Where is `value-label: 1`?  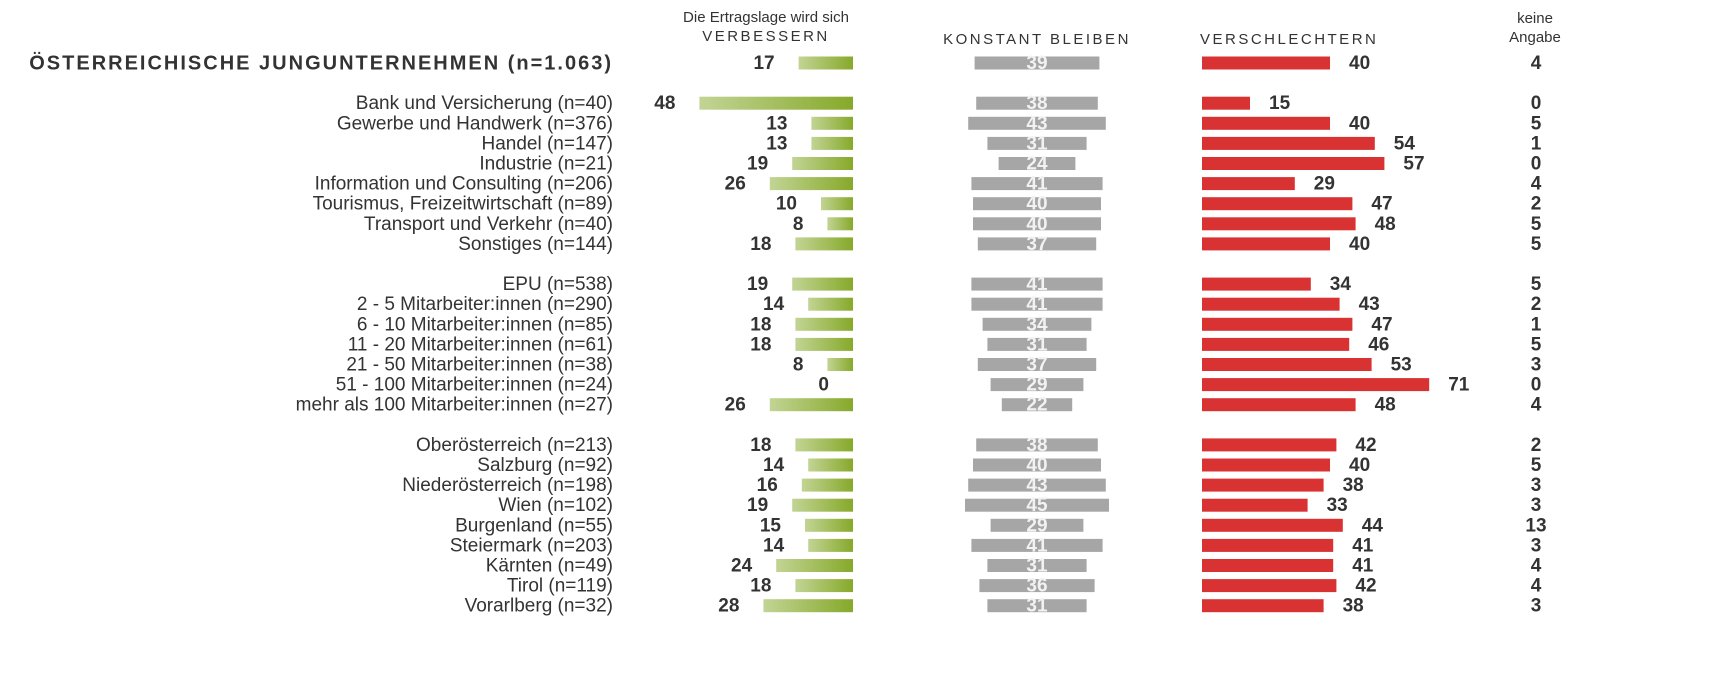 value-label: 1 is located at coordinates (1536, 143).